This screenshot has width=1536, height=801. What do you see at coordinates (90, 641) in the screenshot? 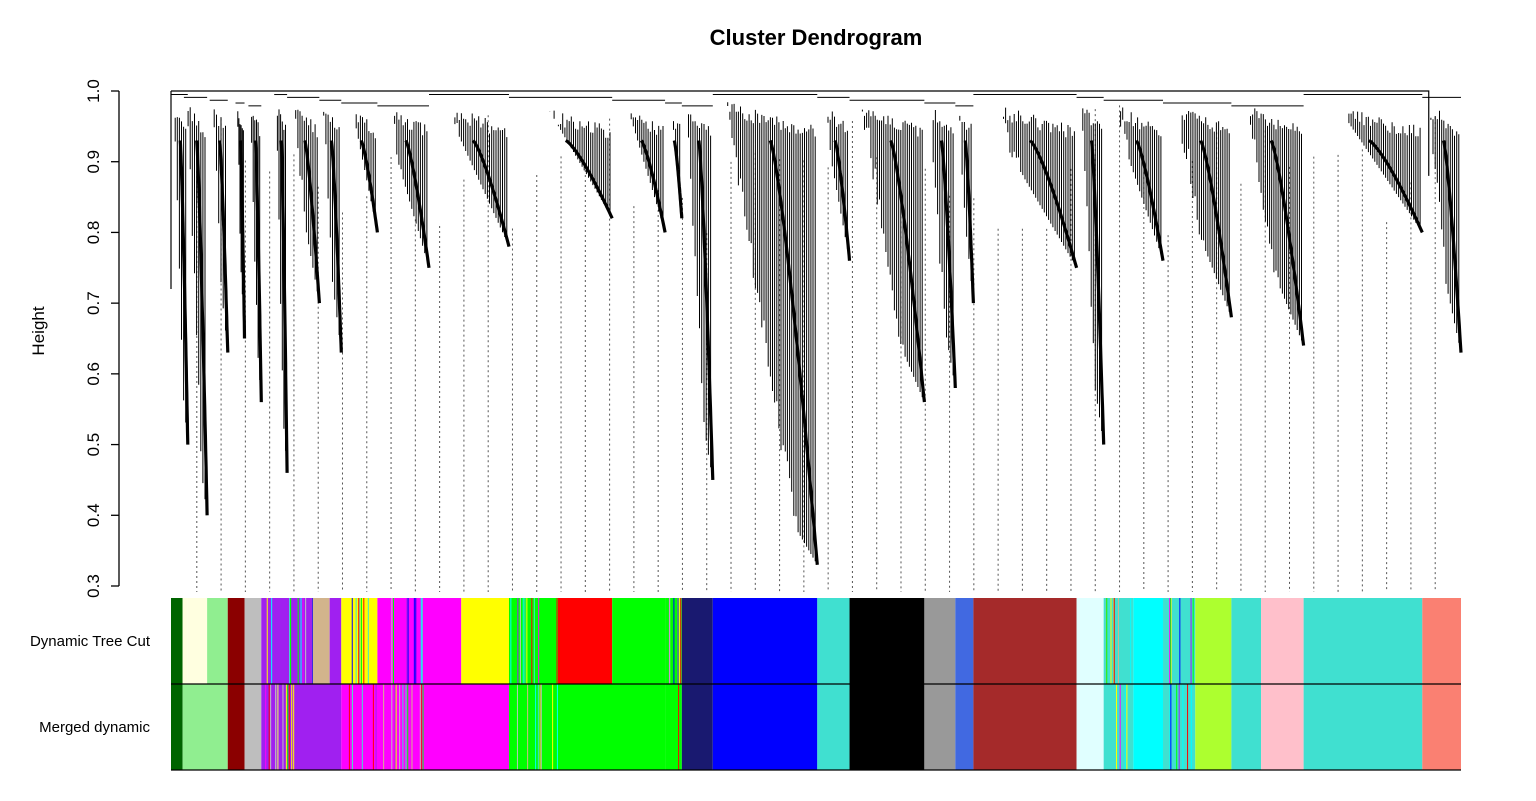
I see `module-row-label: Dynamic Tree Cut` at bounding box center [90, 641].